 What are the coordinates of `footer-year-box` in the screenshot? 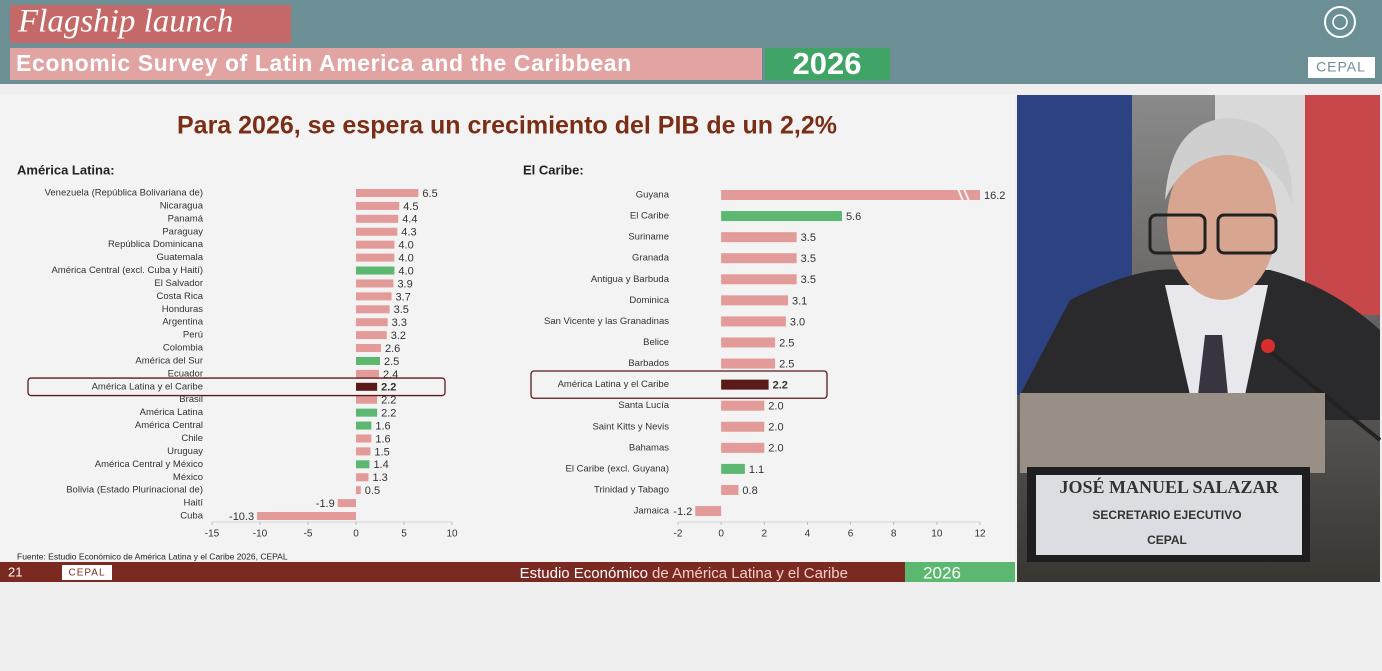 It's located at (960, 572).